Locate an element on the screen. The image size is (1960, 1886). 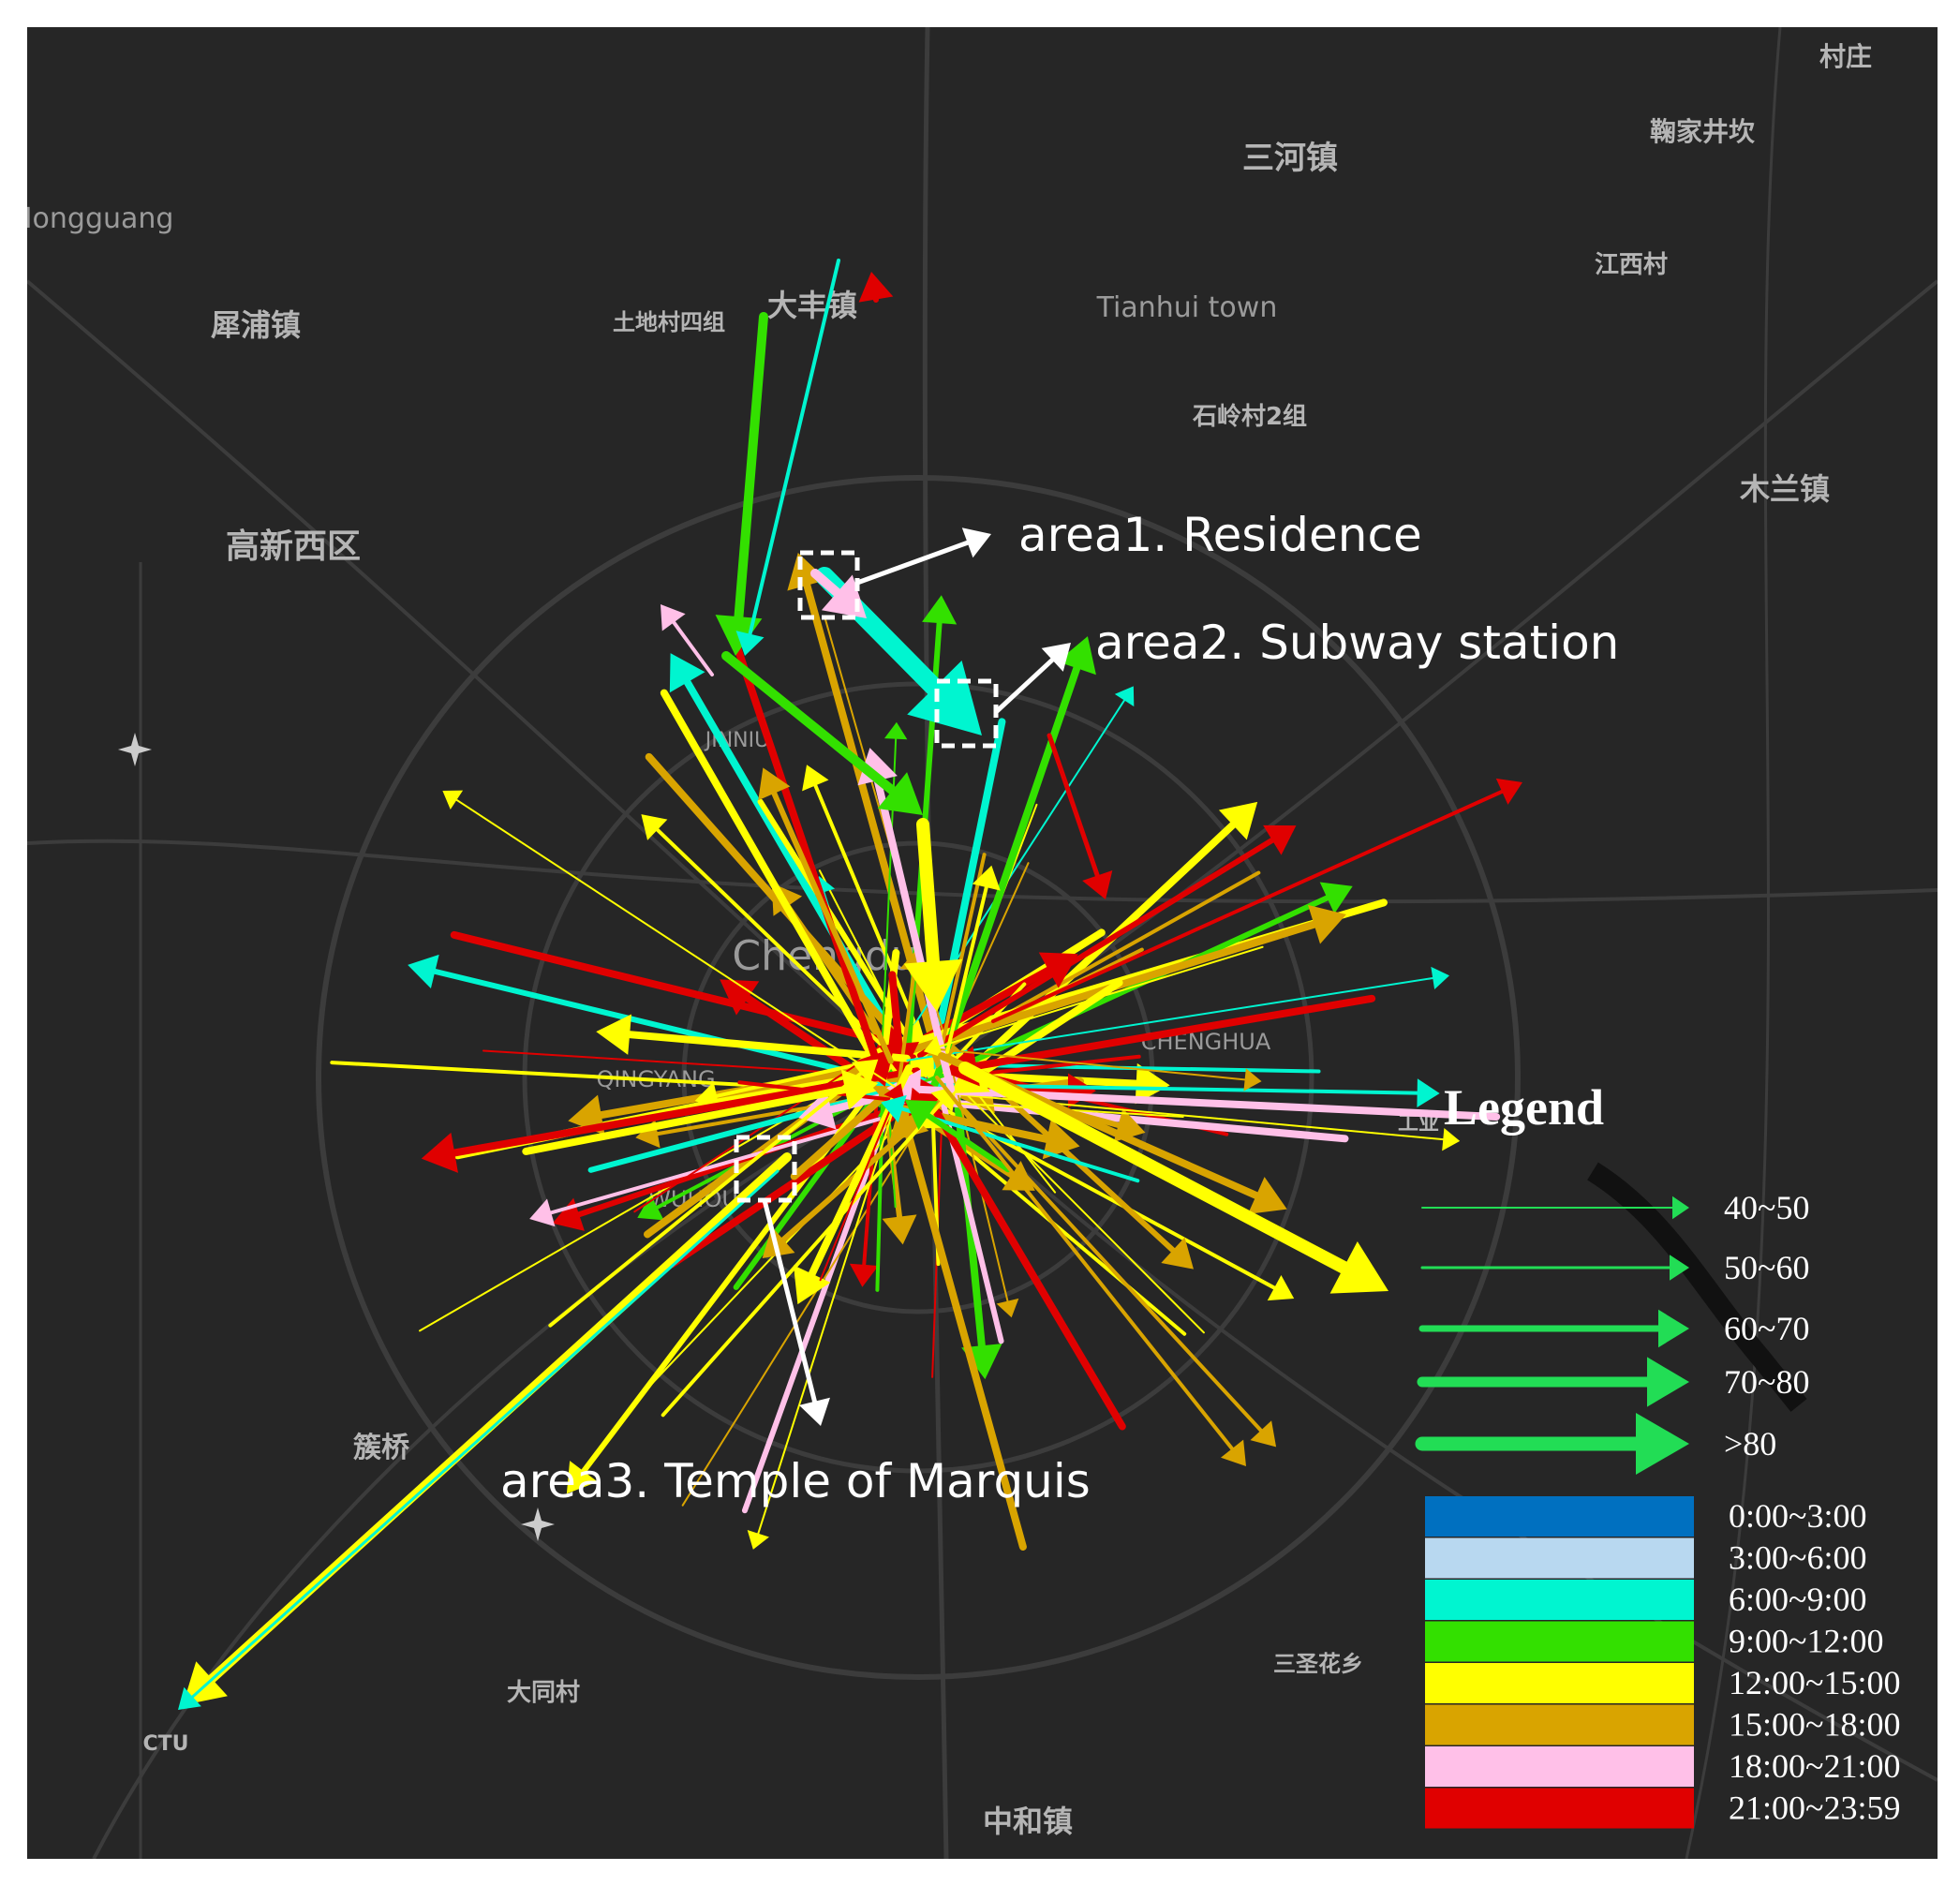
place-label: 高新西区 is located at coordinates (293, 546).